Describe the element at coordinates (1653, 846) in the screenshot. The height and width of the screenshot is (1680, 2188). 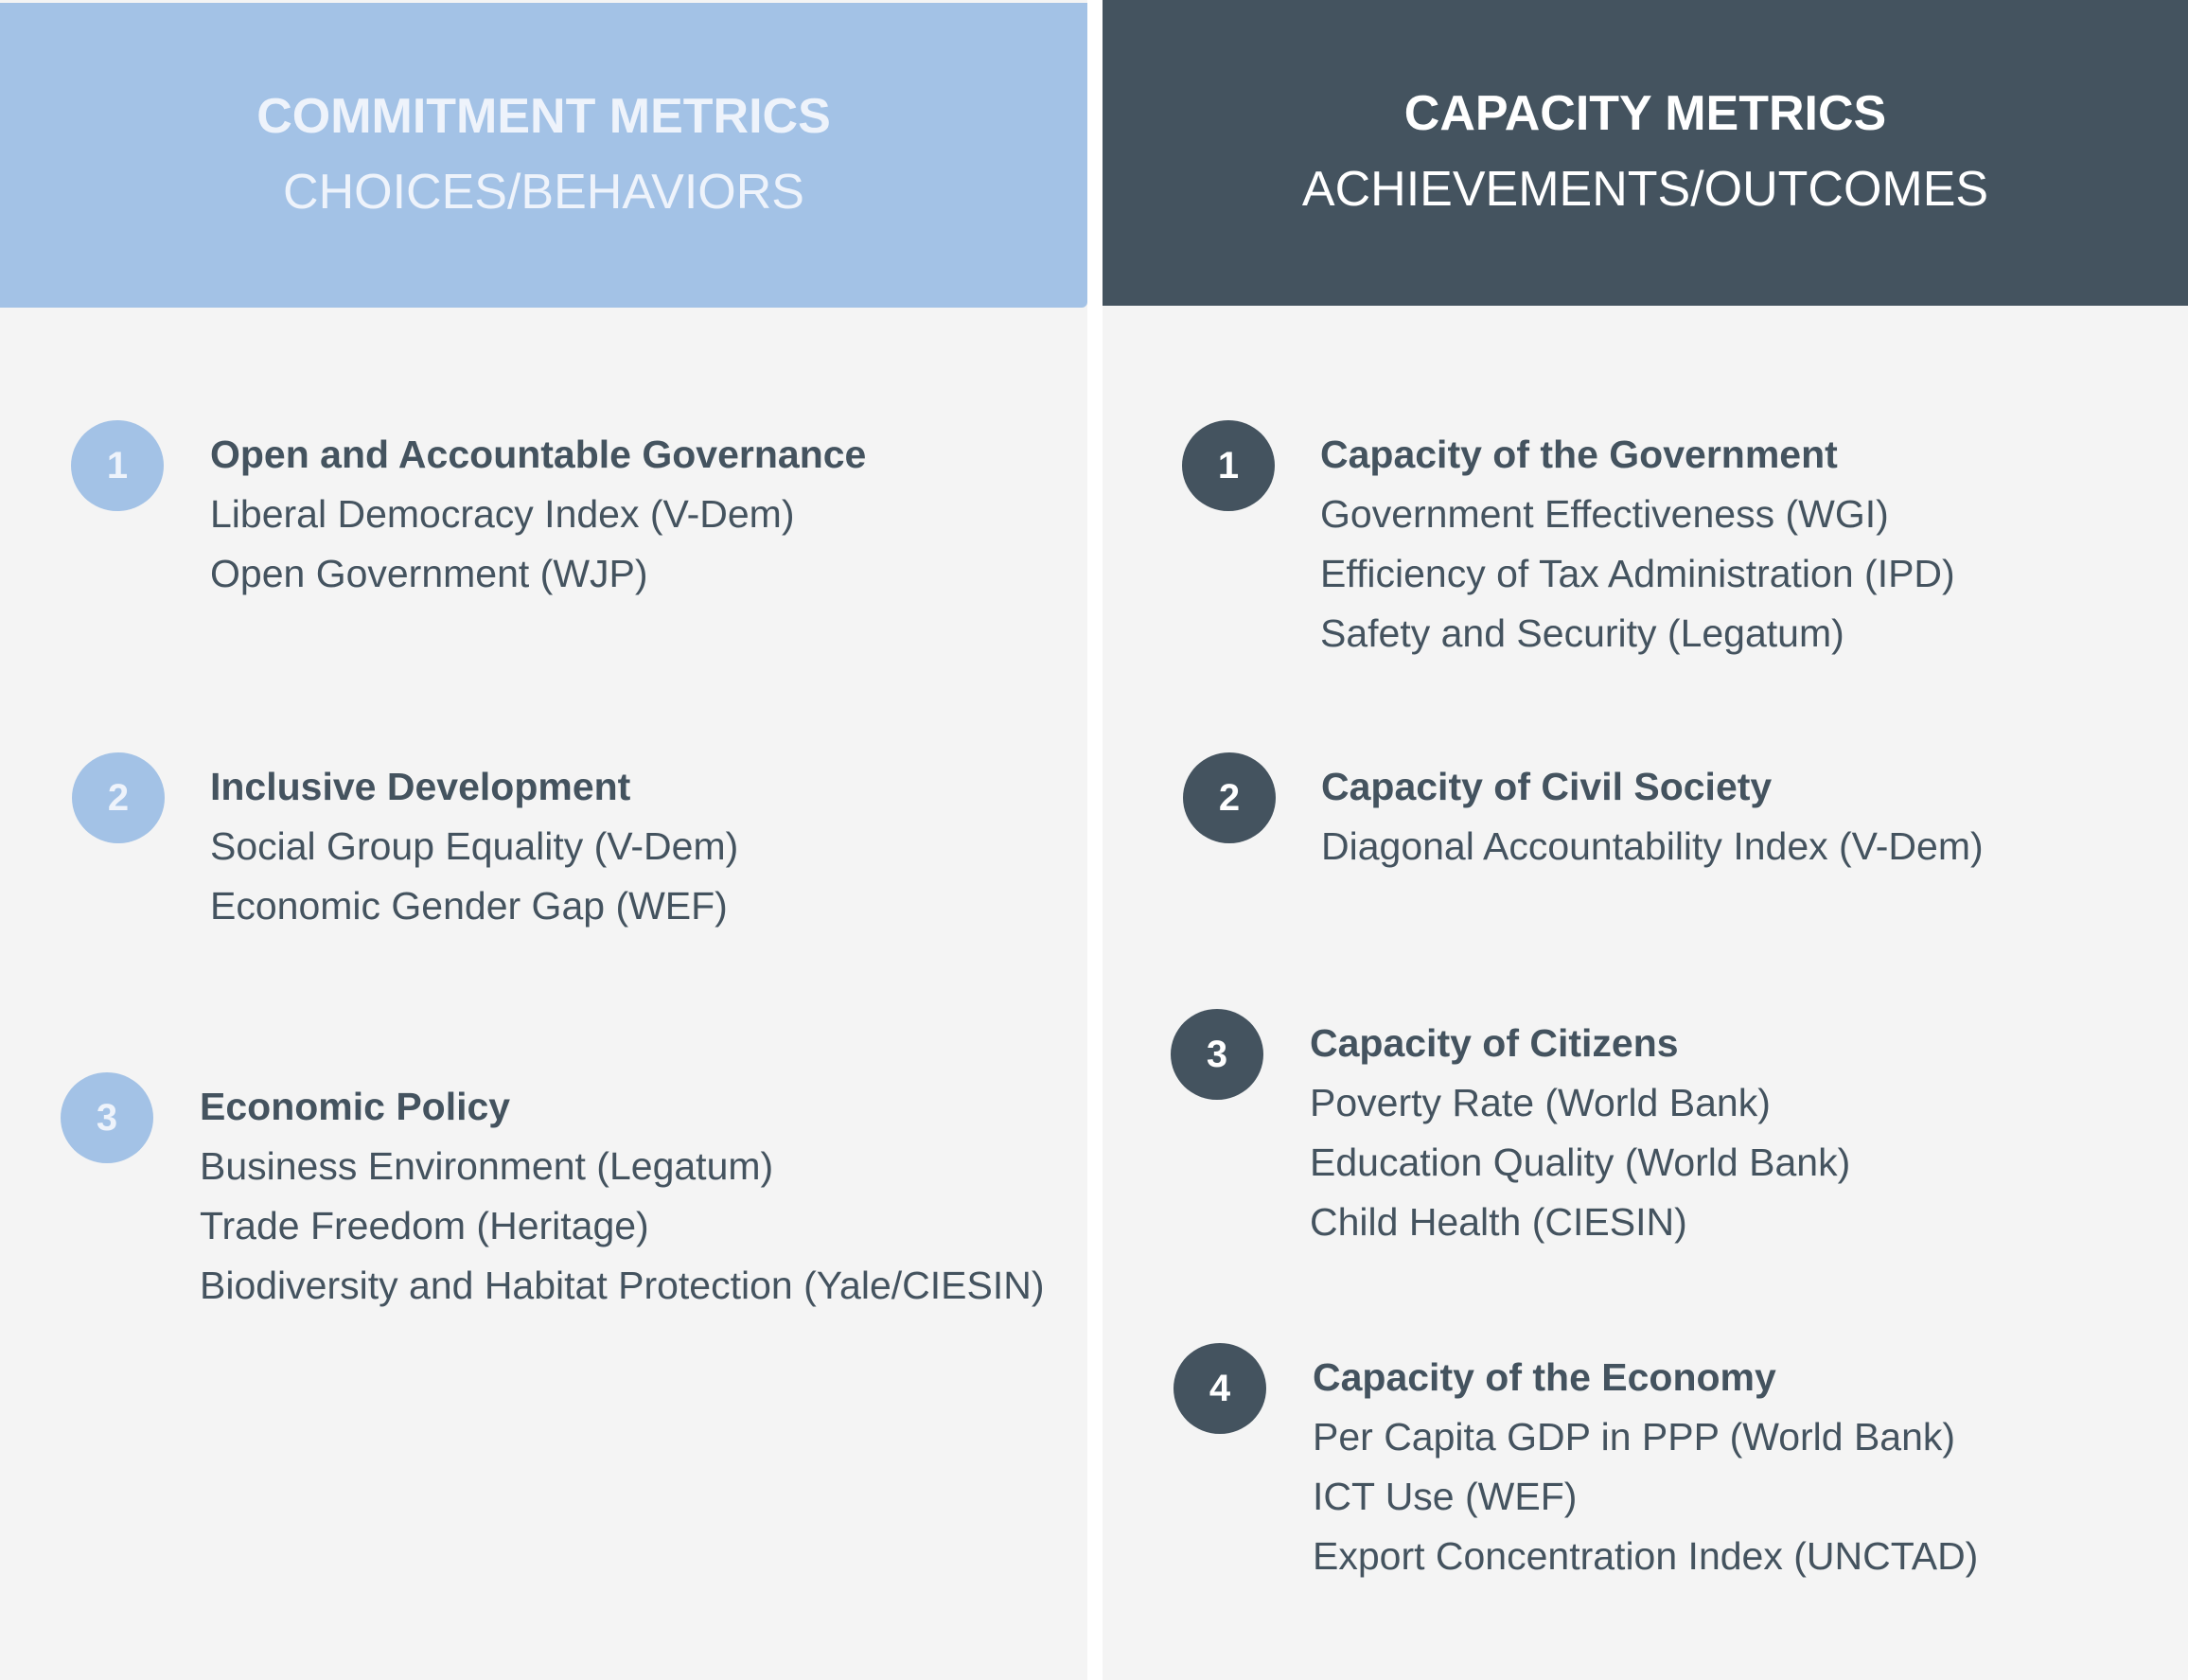
I see `metric-item: Diagonal Accountability Index (V-Dem)` at that location.